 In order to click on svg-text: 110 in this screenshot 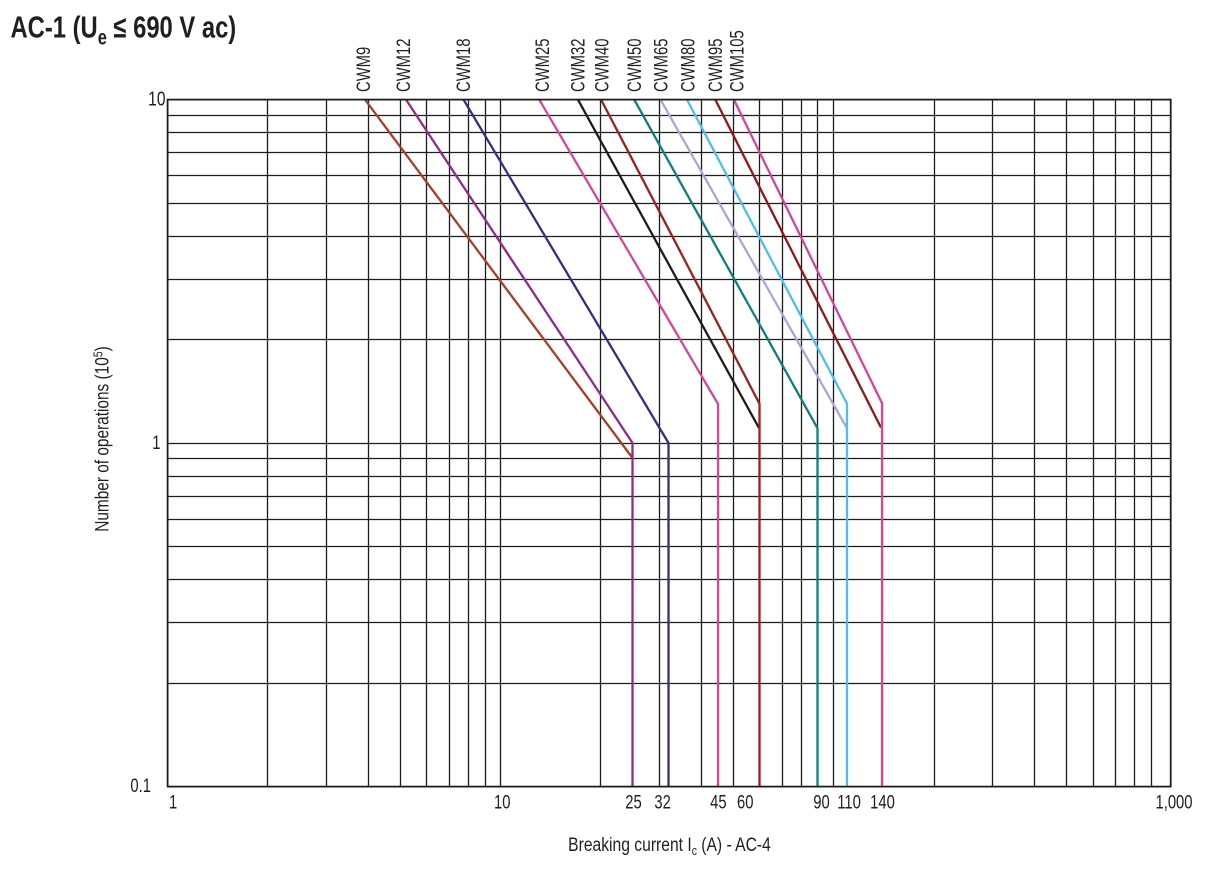, I will do `click(849, 802)`.